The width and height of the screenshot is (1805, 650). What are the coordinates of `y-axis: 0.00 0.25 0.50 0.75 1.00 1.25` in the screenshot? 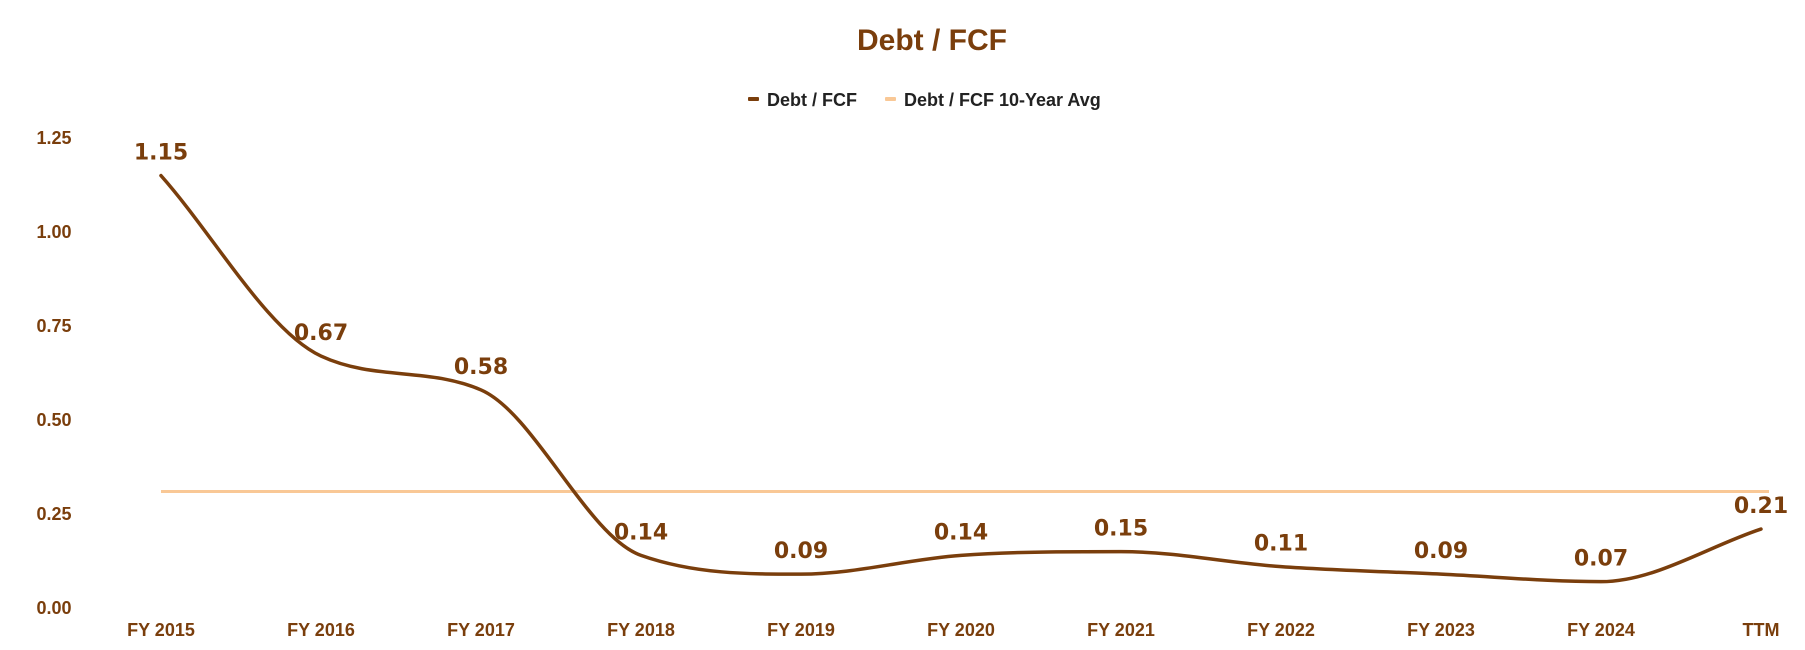 It's located at (53, 373).